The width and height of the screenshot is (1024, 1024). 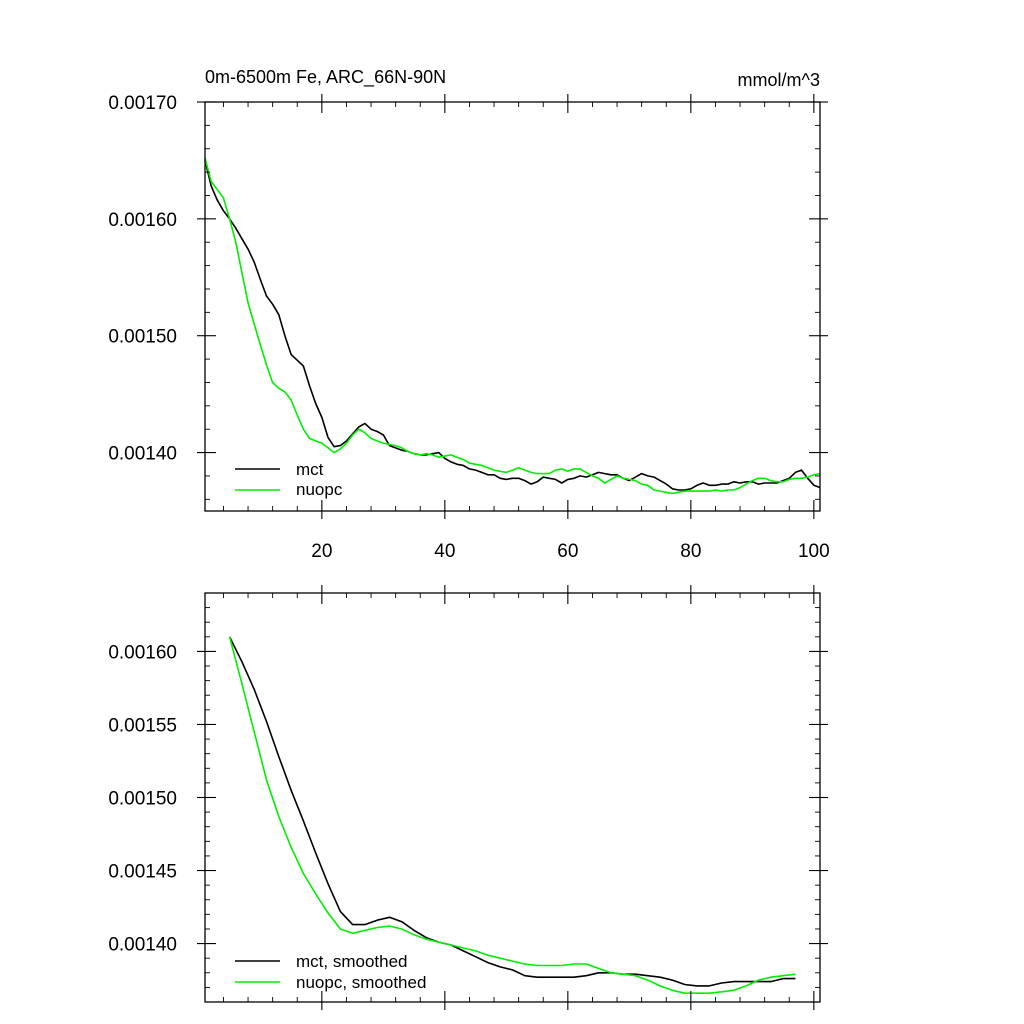 I want to click on x-tick-label: 60, so click(x=567, y=551).